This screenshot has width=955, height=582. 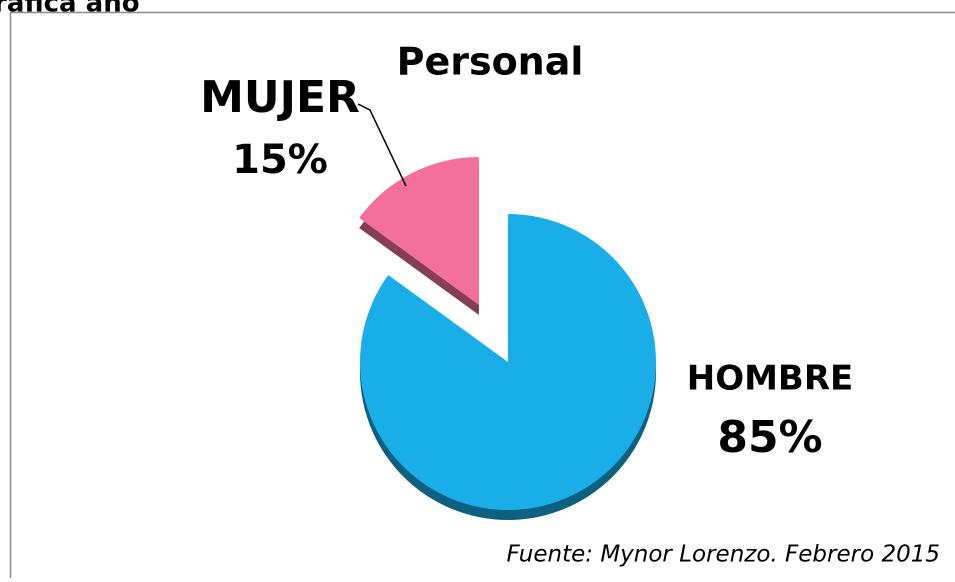 I want to click on category-label: HOMBRE, so click(x=770, y=379).